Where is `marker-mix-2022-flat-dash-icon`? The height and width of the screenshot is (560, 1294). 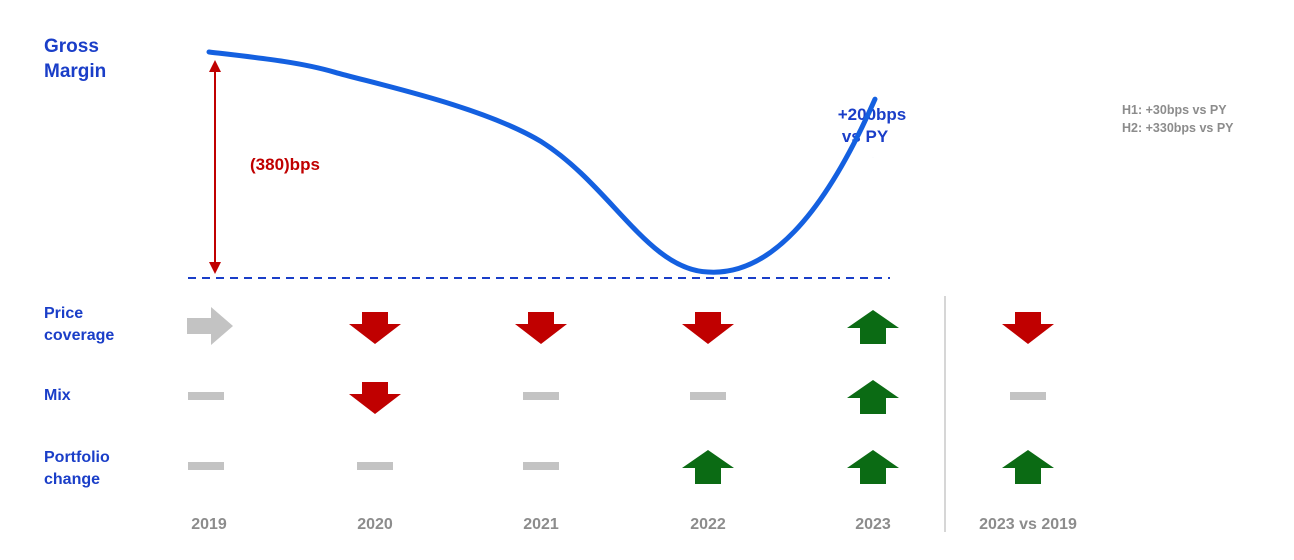 marker-mix-2022-flat-dash-icon is located at coordinates (708, 396).